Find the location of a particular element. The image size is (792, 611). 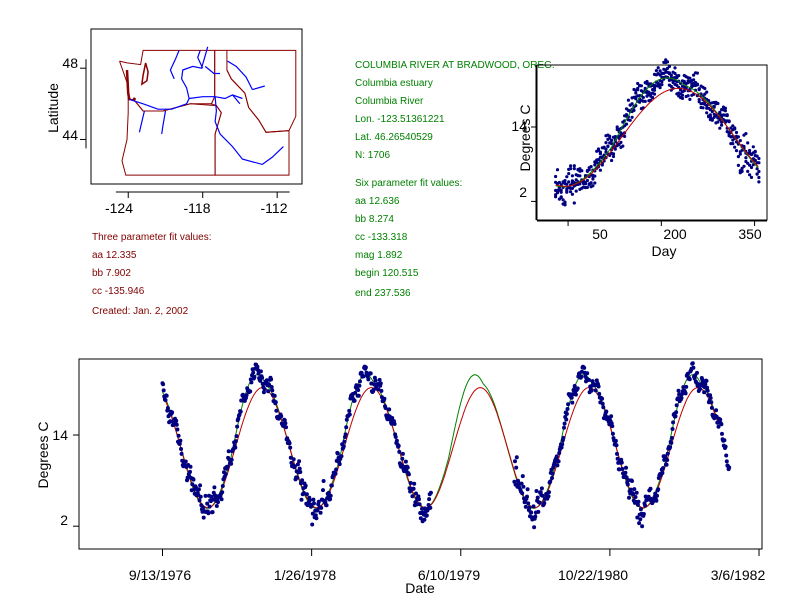

doy-y-axis-title: Degrees C is located at coordinates (525, 138).